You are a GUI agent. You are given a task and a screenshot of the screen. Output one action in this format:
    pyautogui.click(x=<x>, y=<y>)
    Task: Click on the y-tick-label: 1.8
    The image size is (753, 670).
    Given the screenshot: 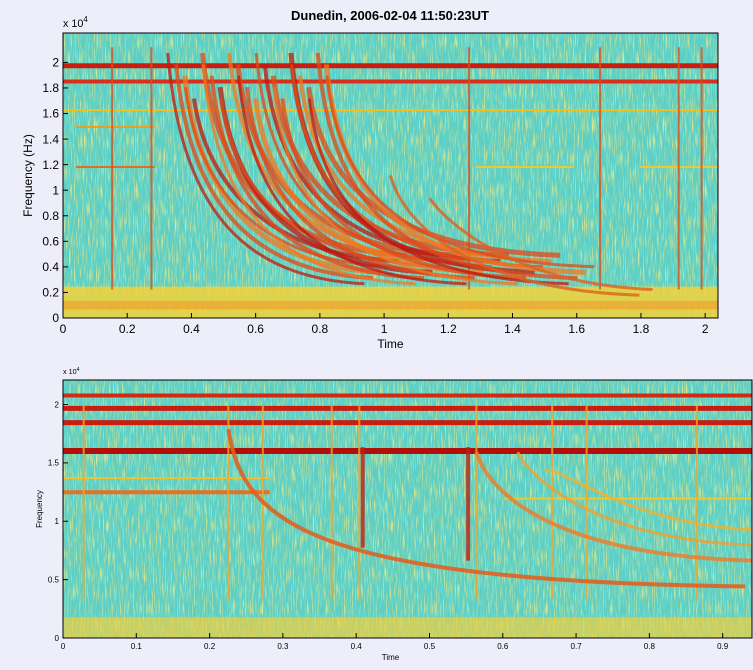 What is the action you would take?
    pyautogui.click(x=50, y=88)
    